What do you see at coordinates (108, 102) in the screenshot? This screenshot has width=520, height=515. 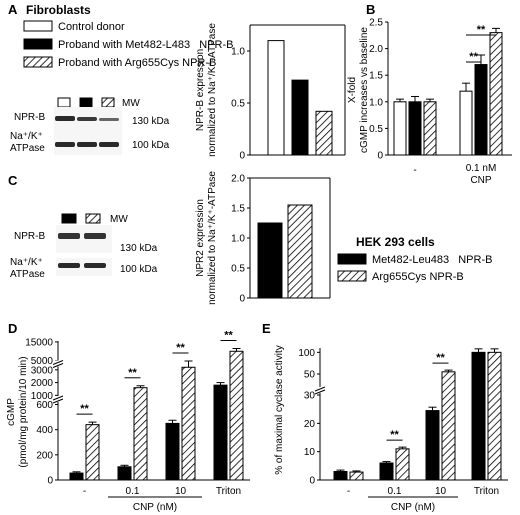 I see `blot-lane-key-arg655cys` at bounding box center [108, 102].